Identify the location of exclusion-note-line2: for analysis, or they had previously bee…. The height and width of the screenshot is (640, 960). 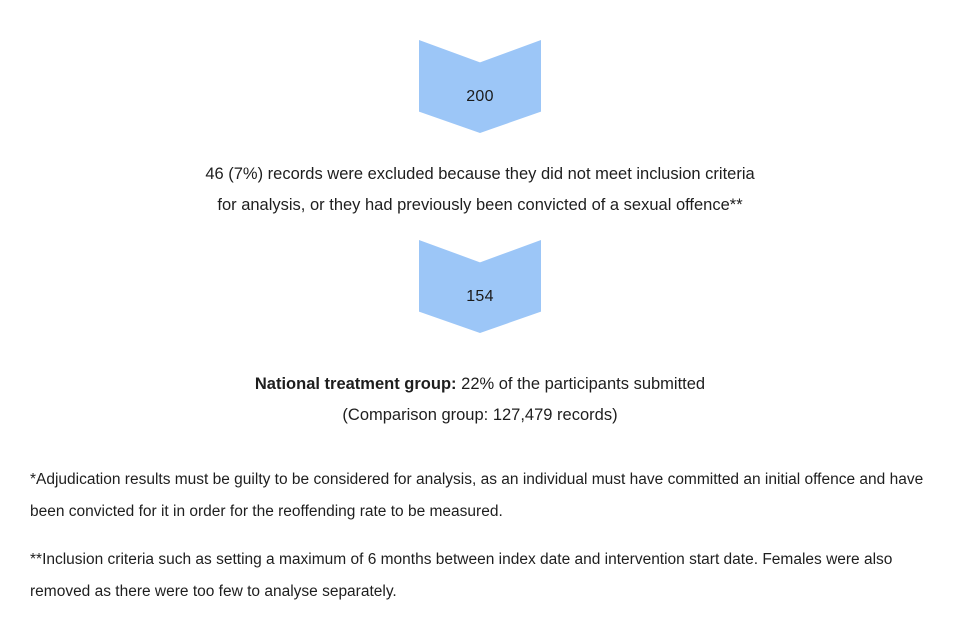
(480, 205).